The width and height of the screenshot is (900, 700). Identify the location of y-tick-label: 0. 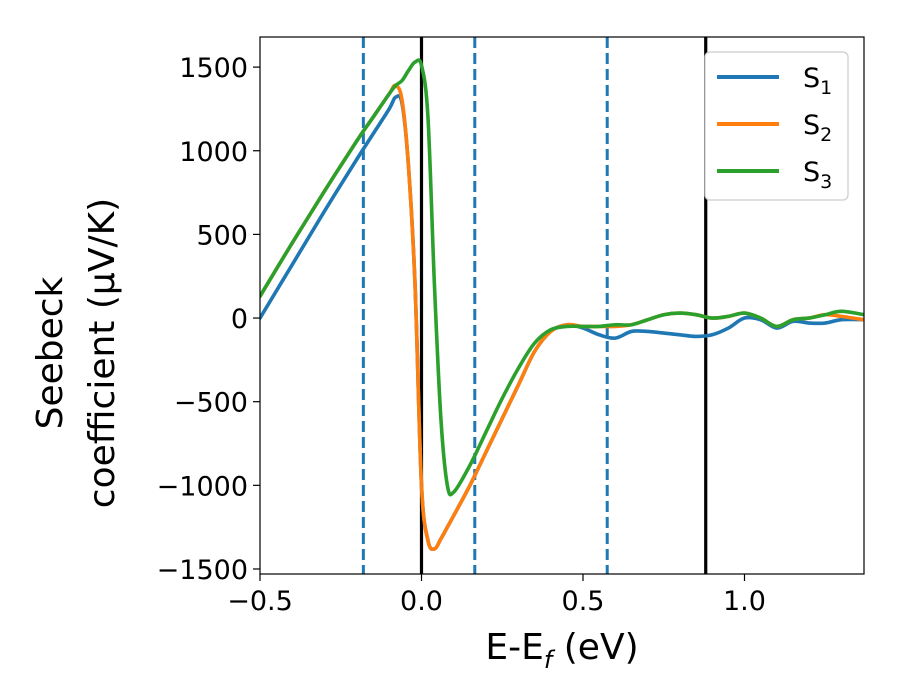
(239, 319).